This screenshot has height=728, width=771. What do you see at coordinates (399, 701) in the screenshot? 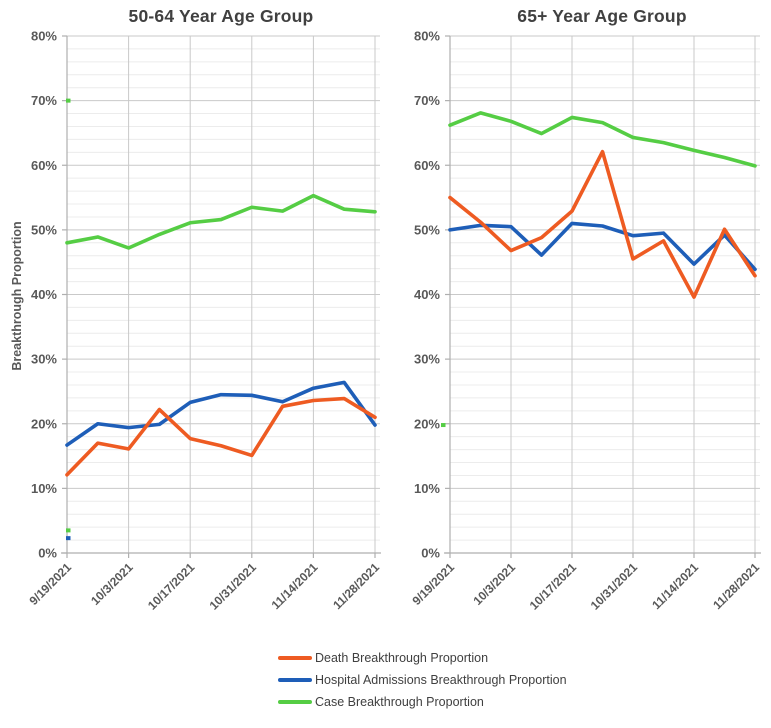
I see `legend-label: Case Breakthrough Proportion` at bounding box center [399, 701].